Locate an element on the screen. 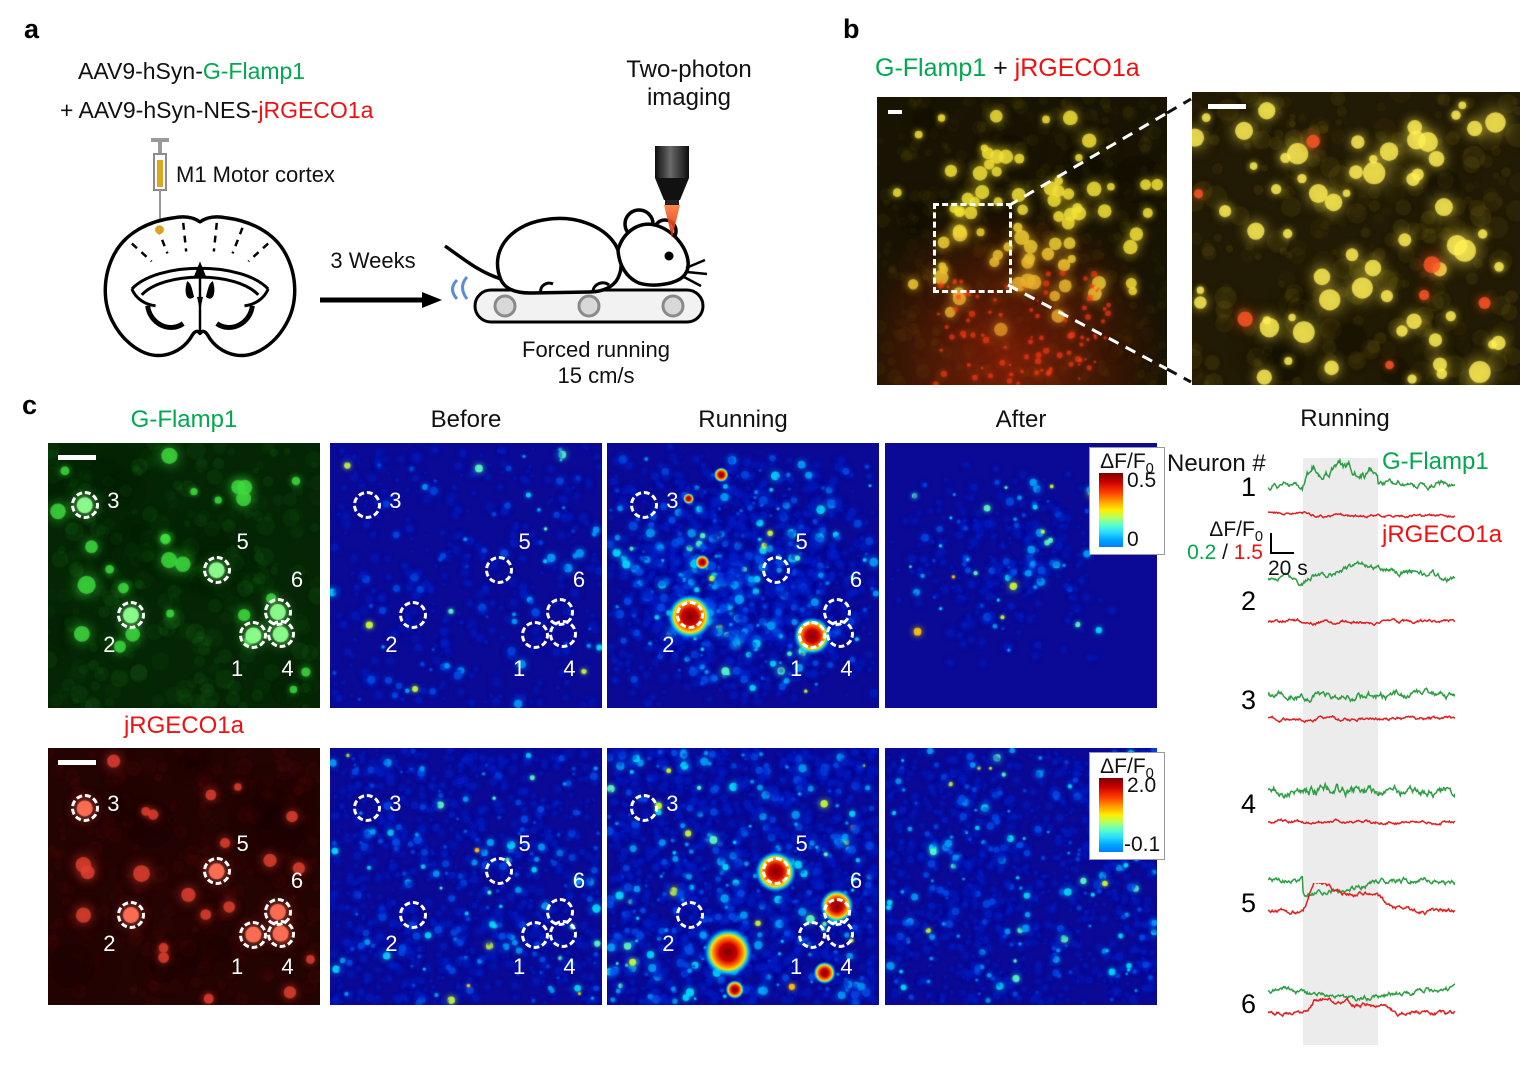 Image resolution: width=1528 pixels, height=1070 pixels. time-scale-label: 20 s is located at coordinates (1288, 568).